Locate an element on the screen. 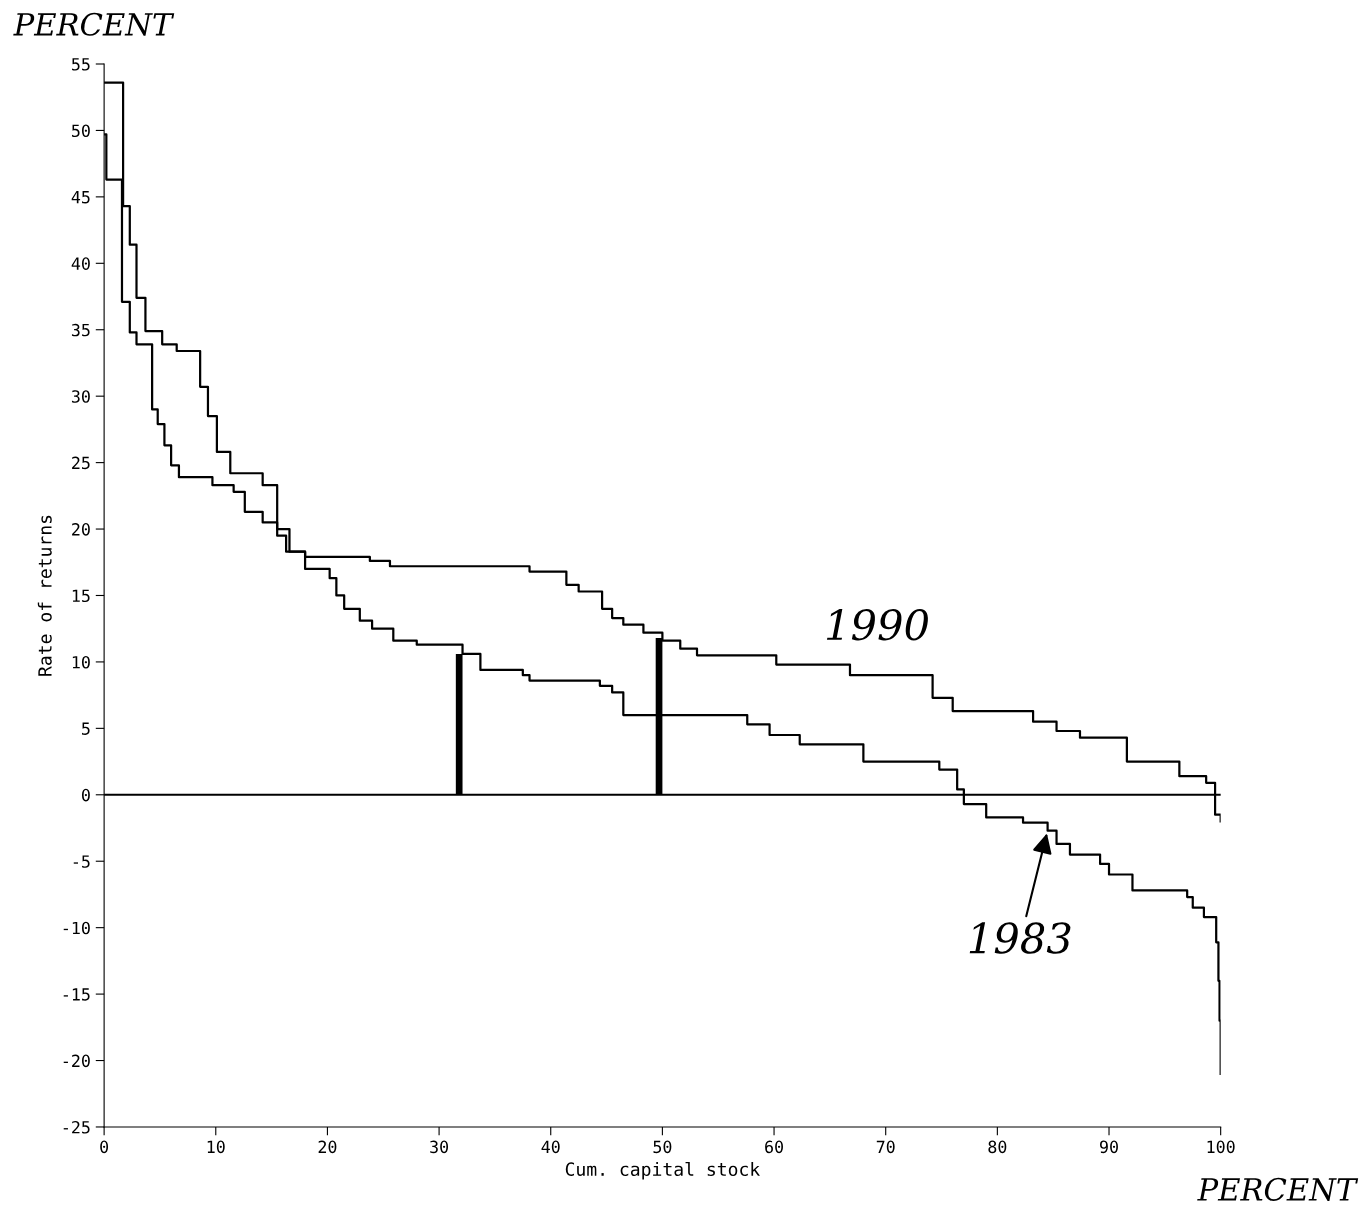  y-tick-label: -20 is located at coordinates (76, 1061).